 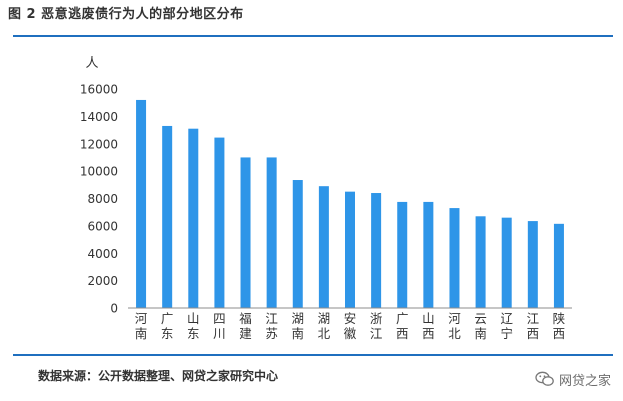 What do you see at coordinates (544, 378) in the screenshot?
I see `wechat-icon` at bounding box center [544, 378].